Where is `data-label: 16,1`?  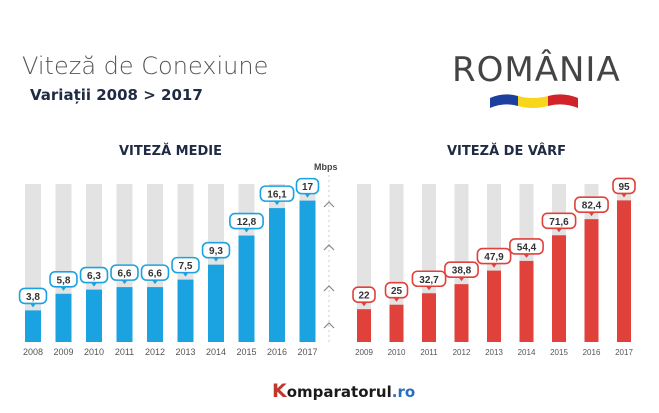 data-label: 16,1 is located at coordinates (277, 195).